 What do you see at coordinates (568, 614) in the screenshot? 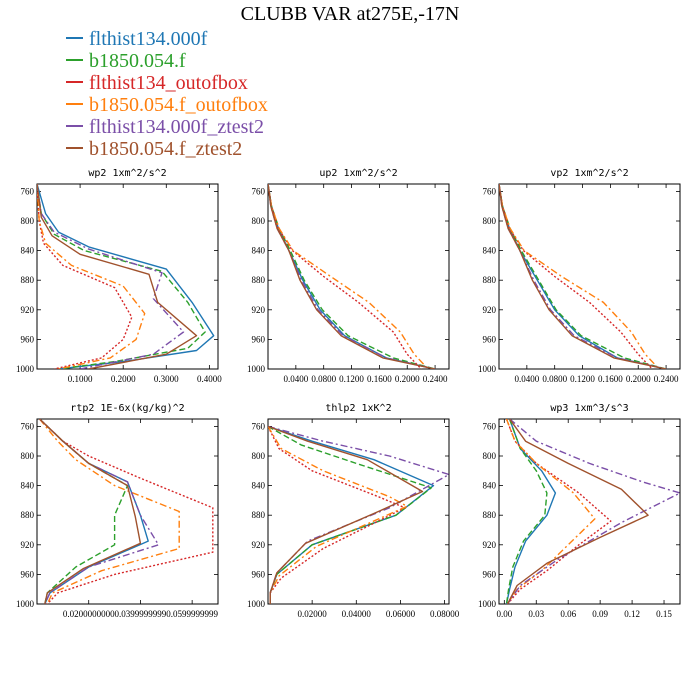
I see `x-tick-label: 0.06` at bounding box center [568, 614].